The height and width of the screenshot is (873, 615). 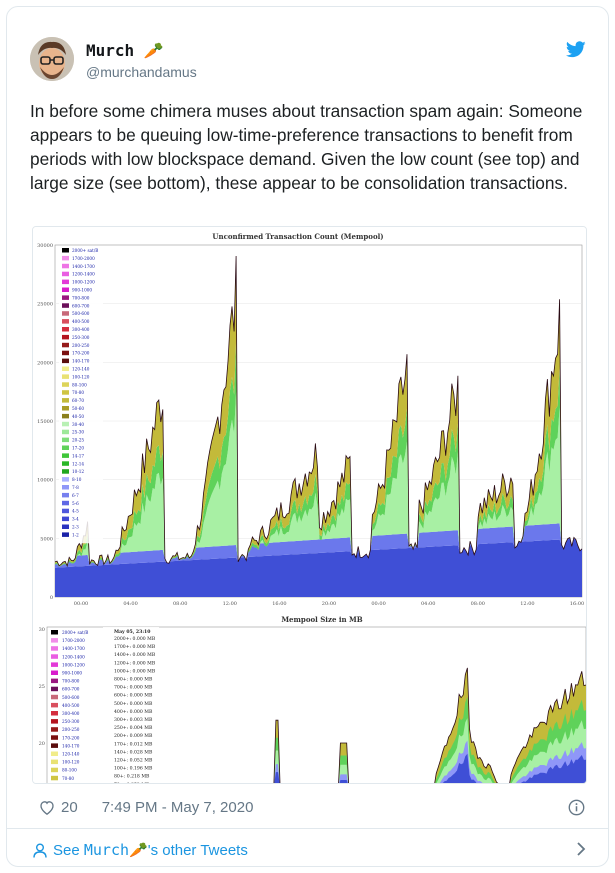 What do you see at coordinates (106, 850) in the screenshot?
I see `footer-name: Murch` at bounding box center [106, 850].